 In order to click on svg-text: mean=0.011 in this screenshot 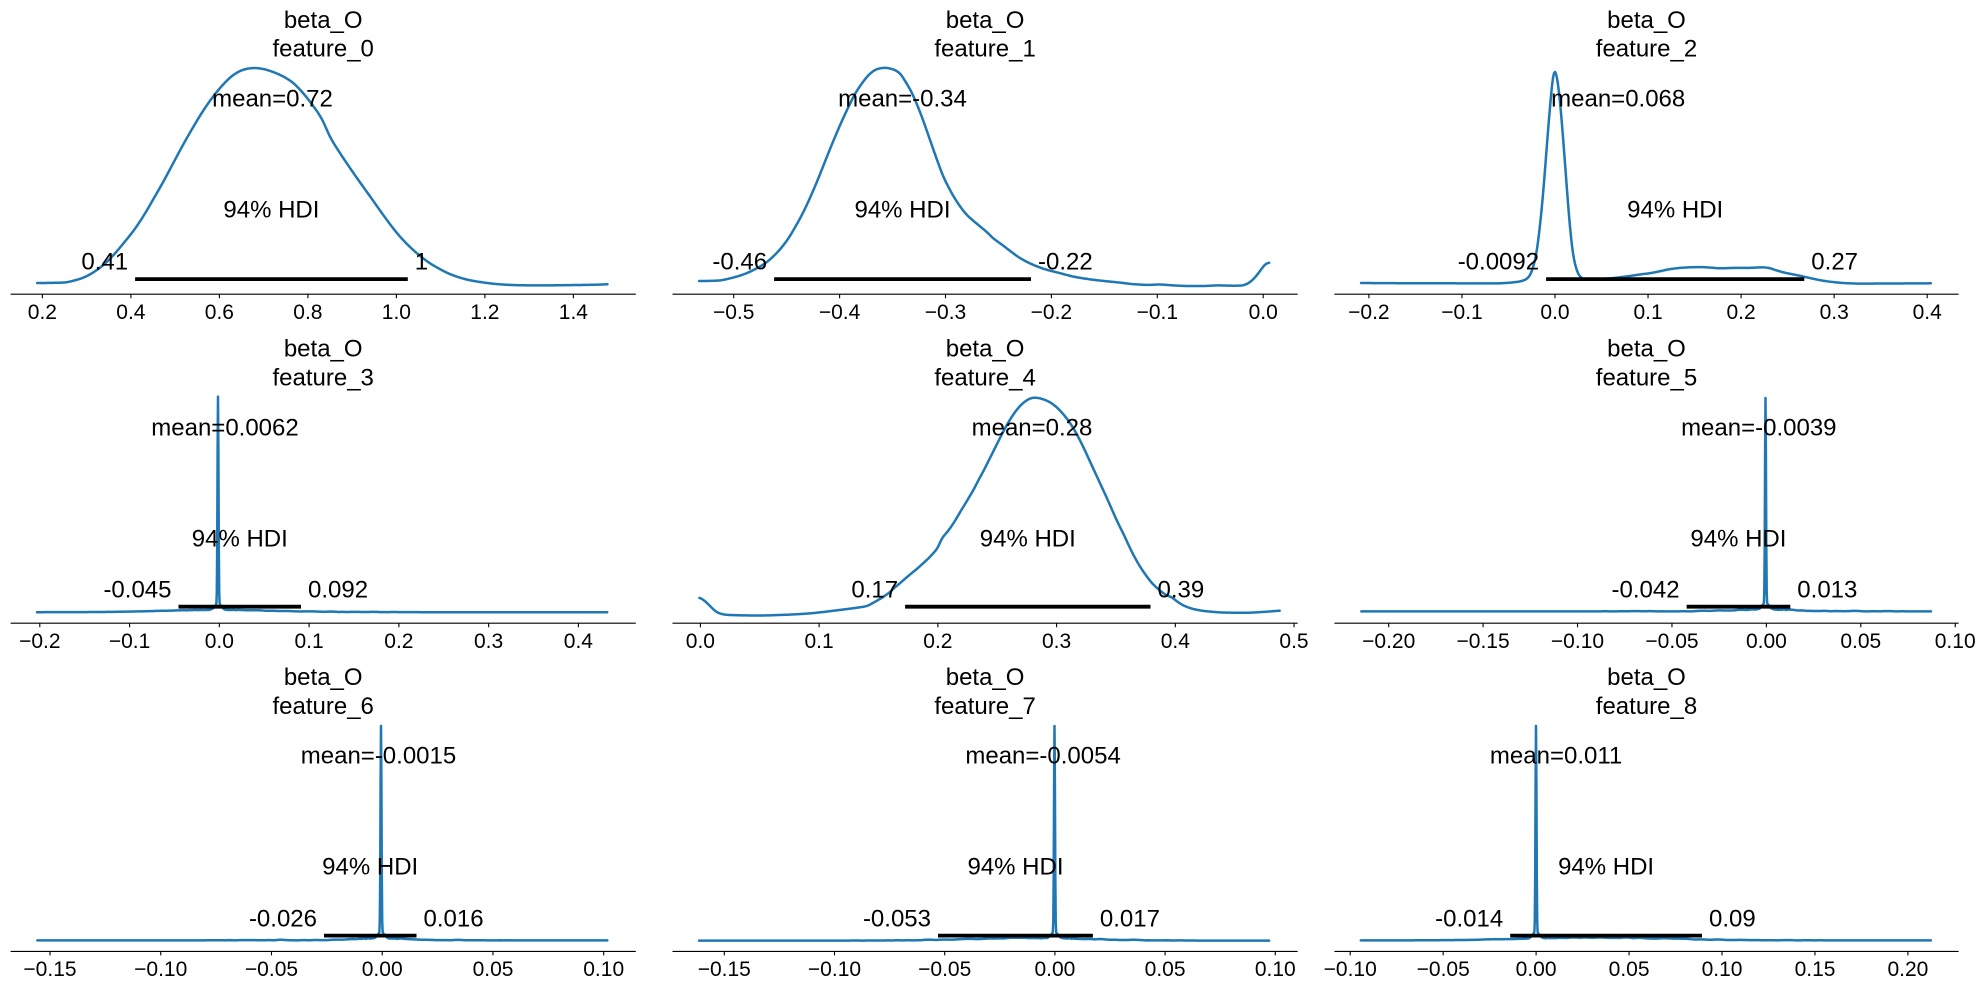, I will do `click(1556, 756)`.